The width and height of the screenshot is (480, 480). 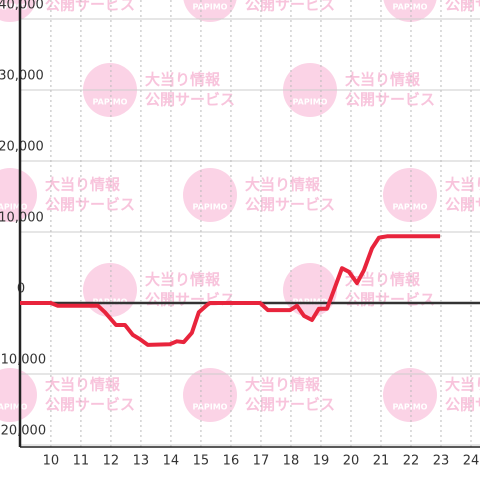 I want to click on x-tick-label: 13, so click(x=141, y=461).